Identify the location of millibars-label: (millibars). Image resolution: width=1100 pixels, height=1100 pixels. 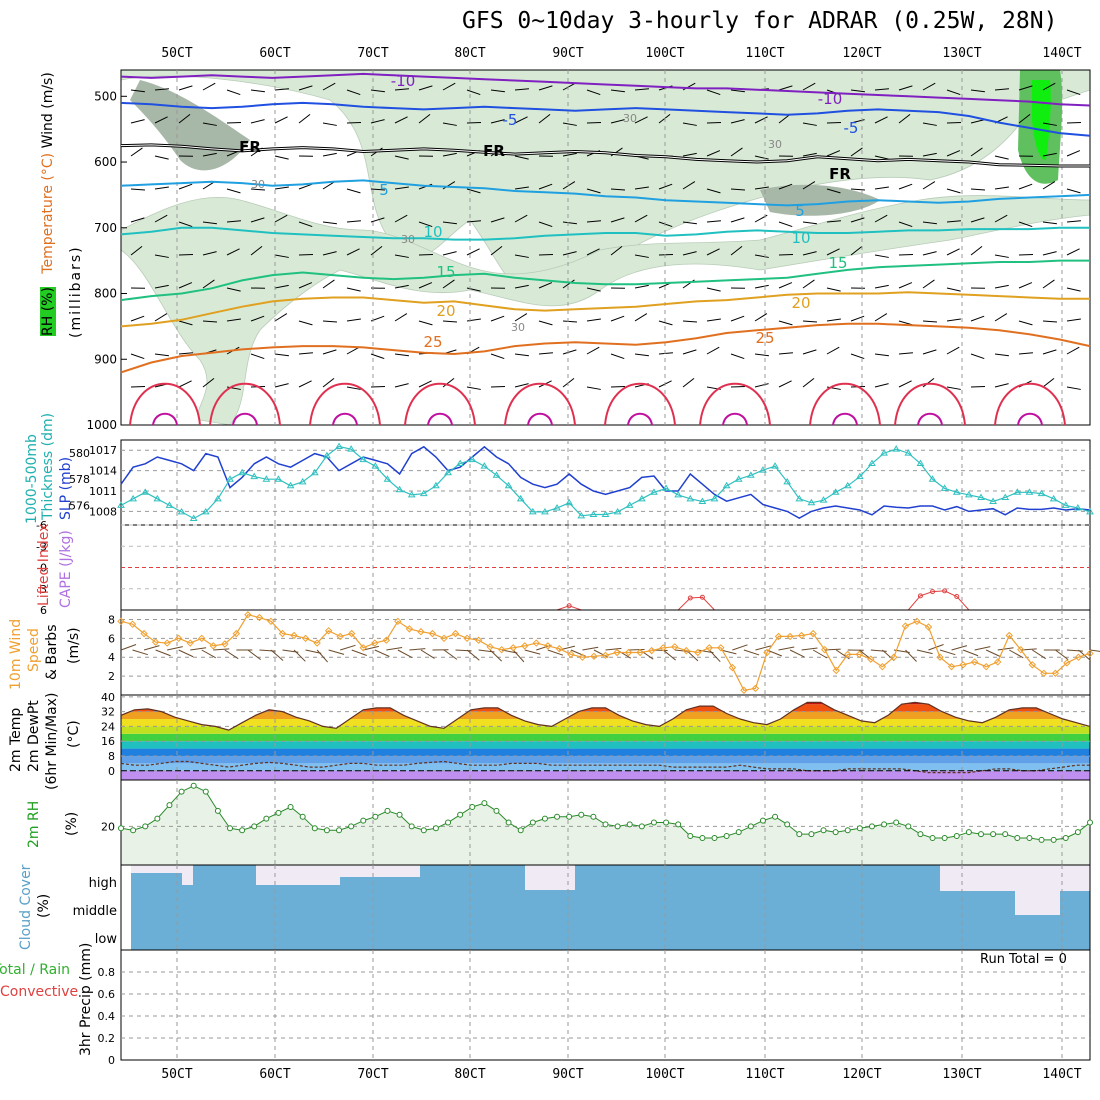
(76, 291).